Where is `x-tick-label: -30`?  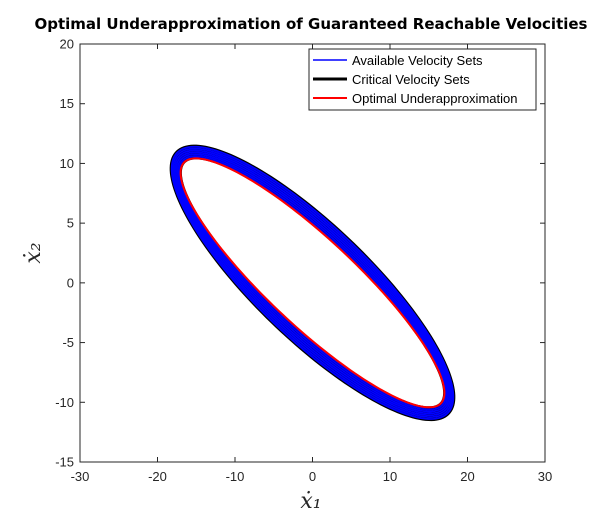
x-tick-label: -30 is located at coordinates (80, 476).